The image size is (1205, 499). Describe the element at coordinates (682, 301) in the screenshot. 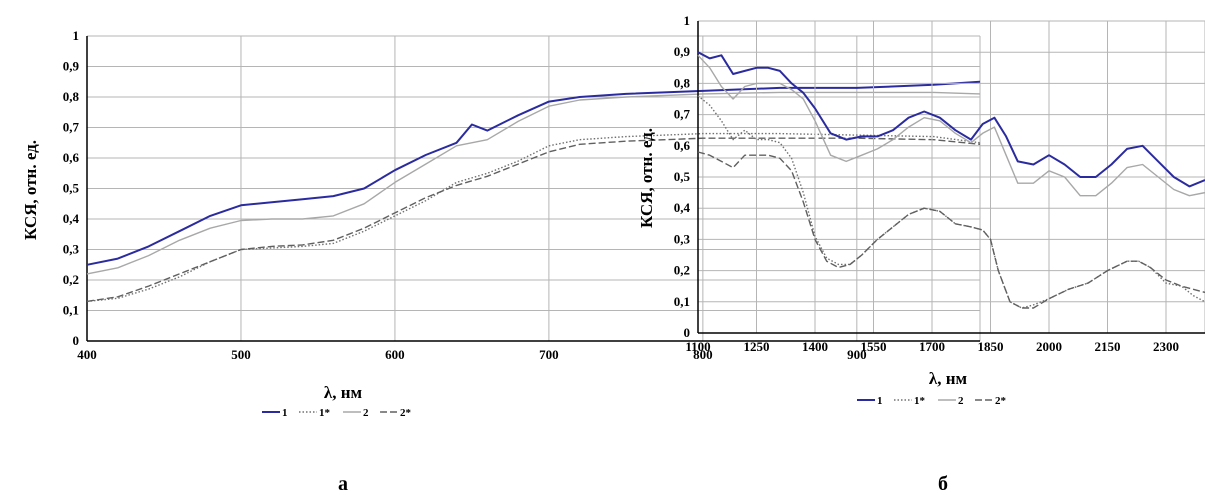

I see `chart-b-ytick-label: 0,1` at that location.